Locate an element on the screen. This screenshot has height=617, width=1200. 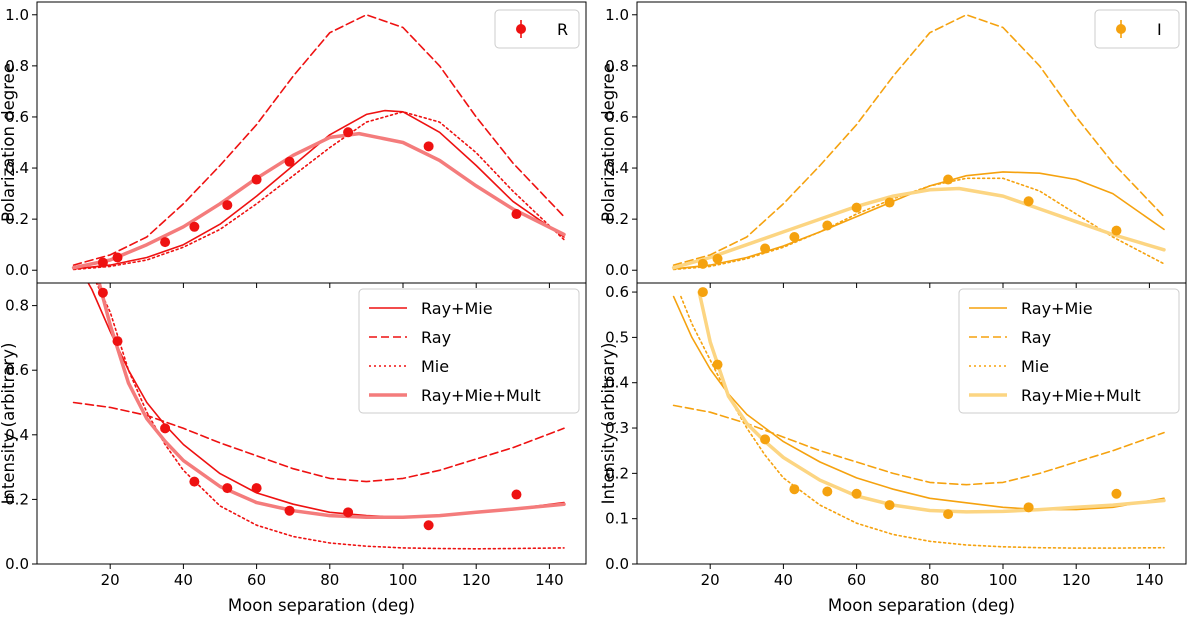
y-tick-label: 1.0 is located at coordinates (617, 15).